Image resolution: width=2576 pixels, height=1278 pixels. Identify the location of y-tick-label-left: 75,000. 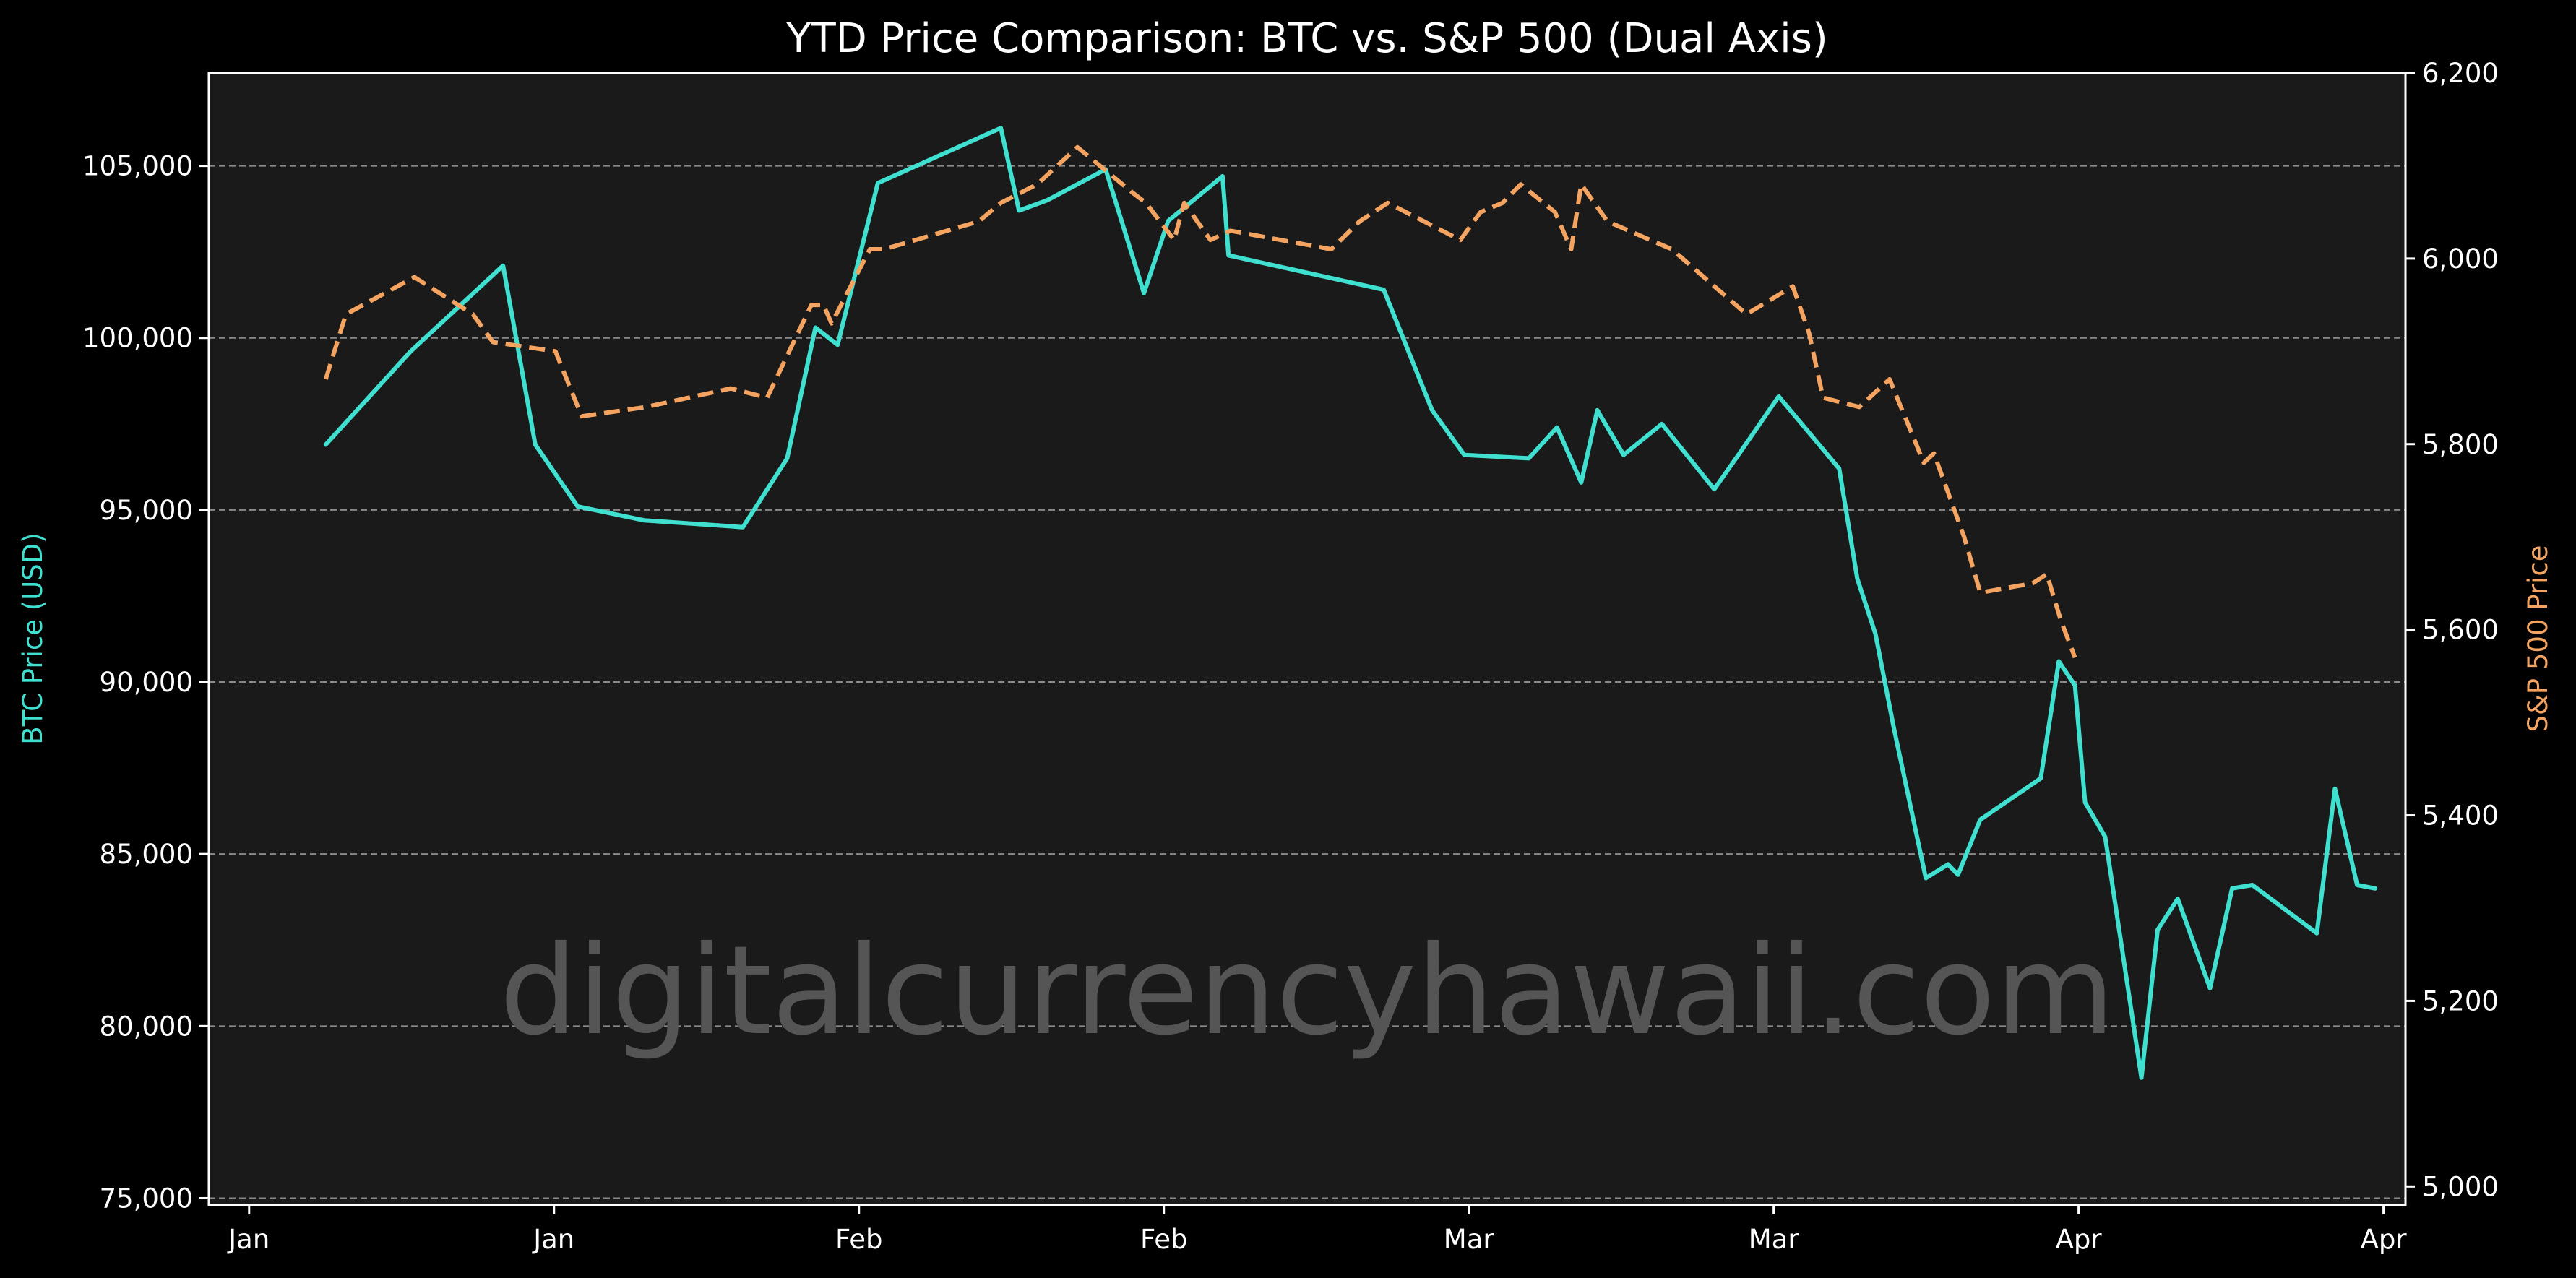
(146, 1198).